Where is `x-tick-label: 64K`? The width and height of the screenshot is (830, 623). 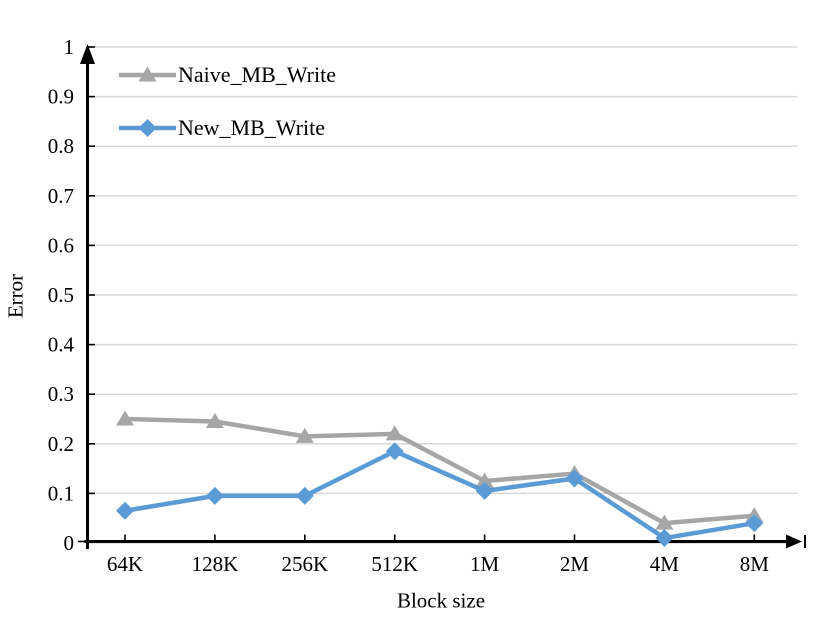
x-tick-label: 64K is located at coordinates (125, 564).